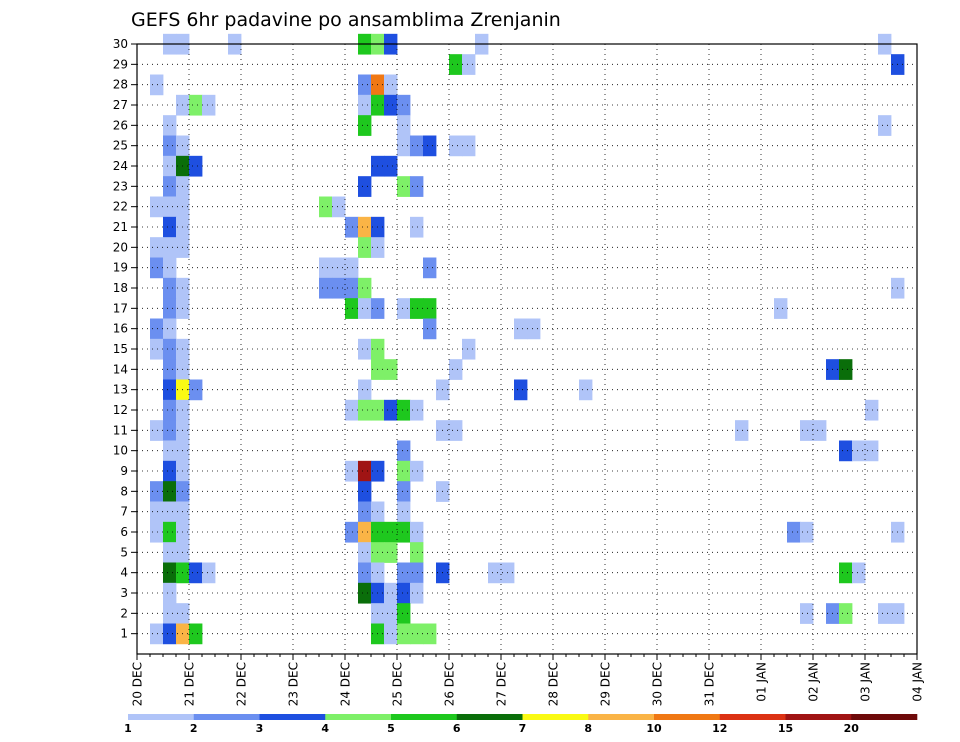  What do you see at coordinates (194, 728) in the screenshot?
I see `colorbar-label: 2` at bounding box center [194, 728].